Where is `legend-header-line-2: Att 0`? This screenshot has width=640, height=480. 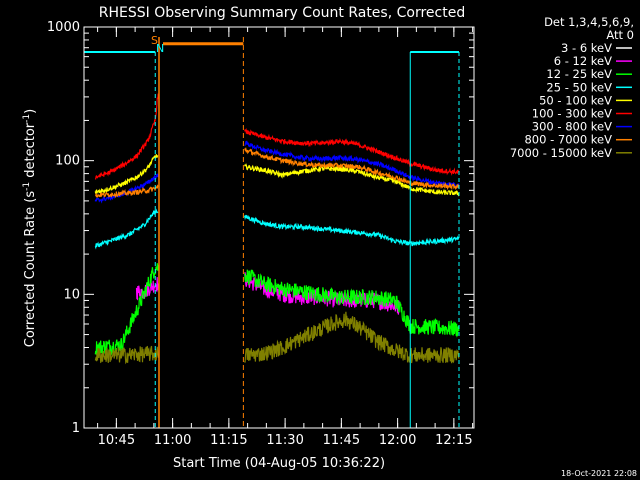 legend-header-line-2: Att 0 is located at coordinates (620, 35).